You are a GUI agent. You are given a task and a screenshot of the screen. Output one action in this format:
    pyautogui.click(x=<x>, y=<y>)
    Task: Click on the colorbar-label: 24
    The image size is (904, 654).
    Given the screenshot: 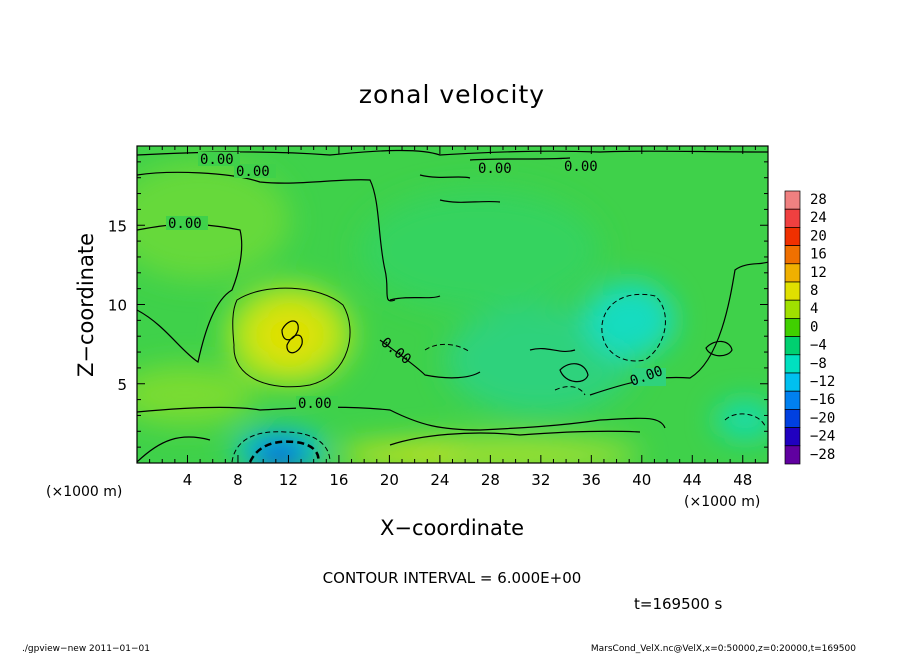 What is the action you would take?
    pyautogui.click(x=818, y=218)
    